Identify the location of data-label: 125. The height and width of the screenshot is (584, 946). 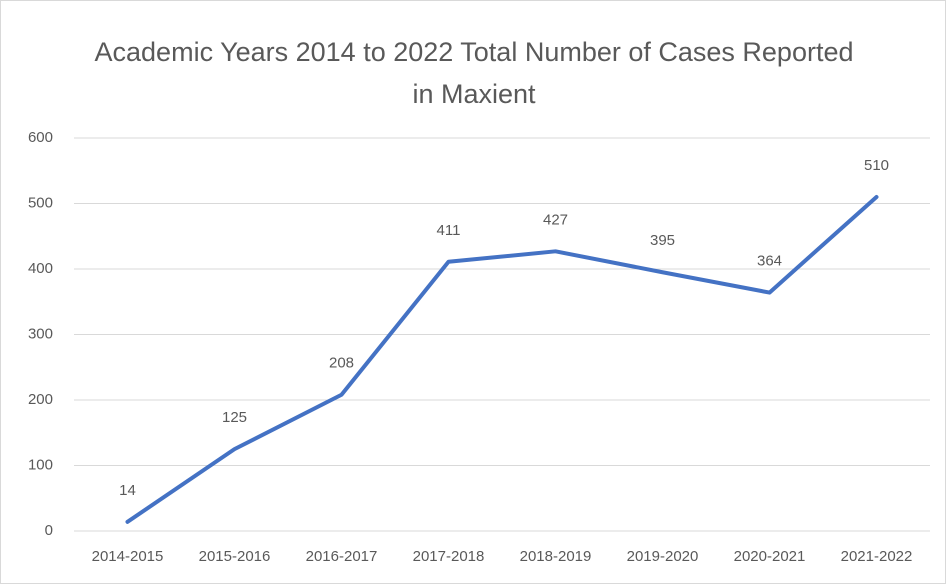
(234, 417).